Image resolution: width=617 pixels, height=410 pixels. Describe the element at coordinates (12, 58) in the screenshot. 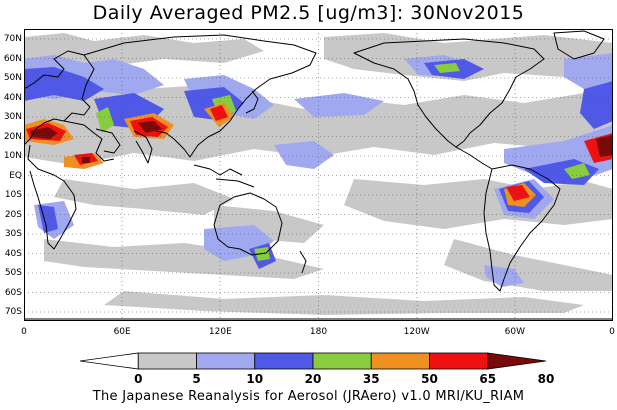

I see `lat-label: 60N` at that location.